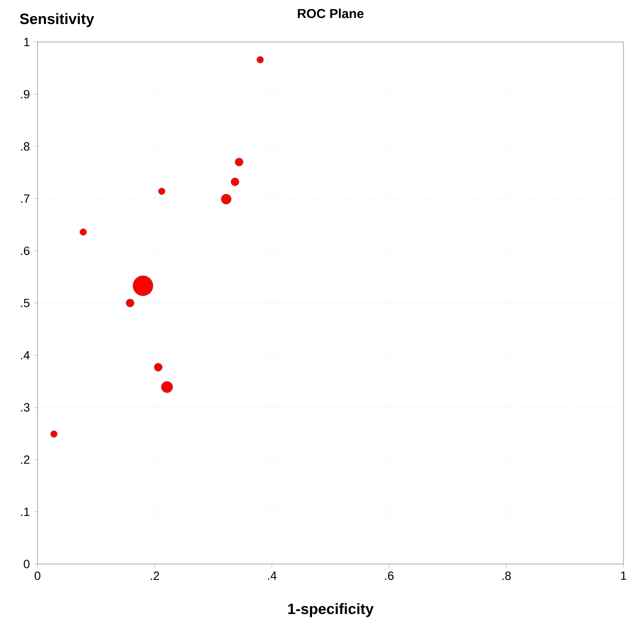 This screenshot has height=619, width=627. Describe the element at coordinates (331, 610) in the screenshot. I see `x-axis-title: 1-specificity` at that location.